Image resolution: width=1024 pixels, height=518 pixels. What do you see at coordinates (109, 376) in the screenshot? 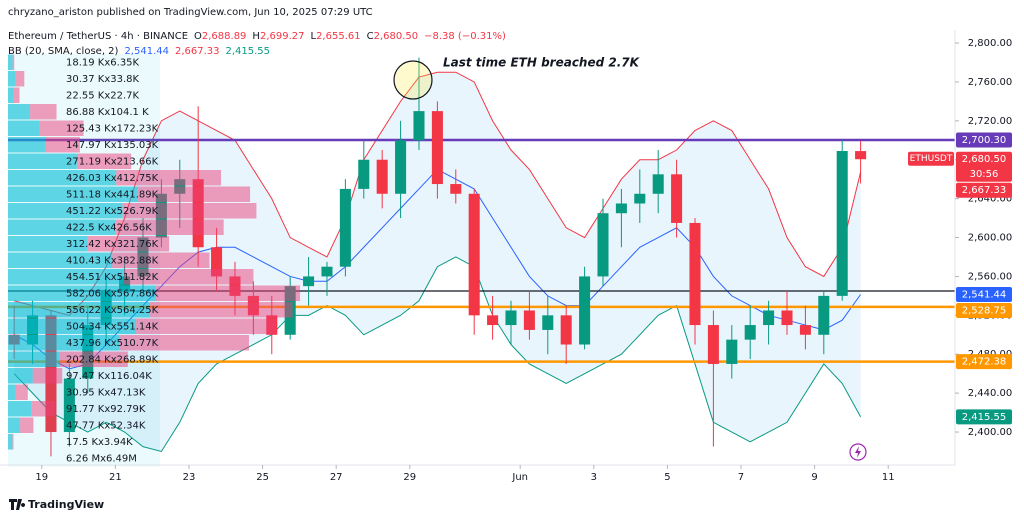
I see `profile-label: 97.47 Kx116.04K` at bounding box center [109, 376].